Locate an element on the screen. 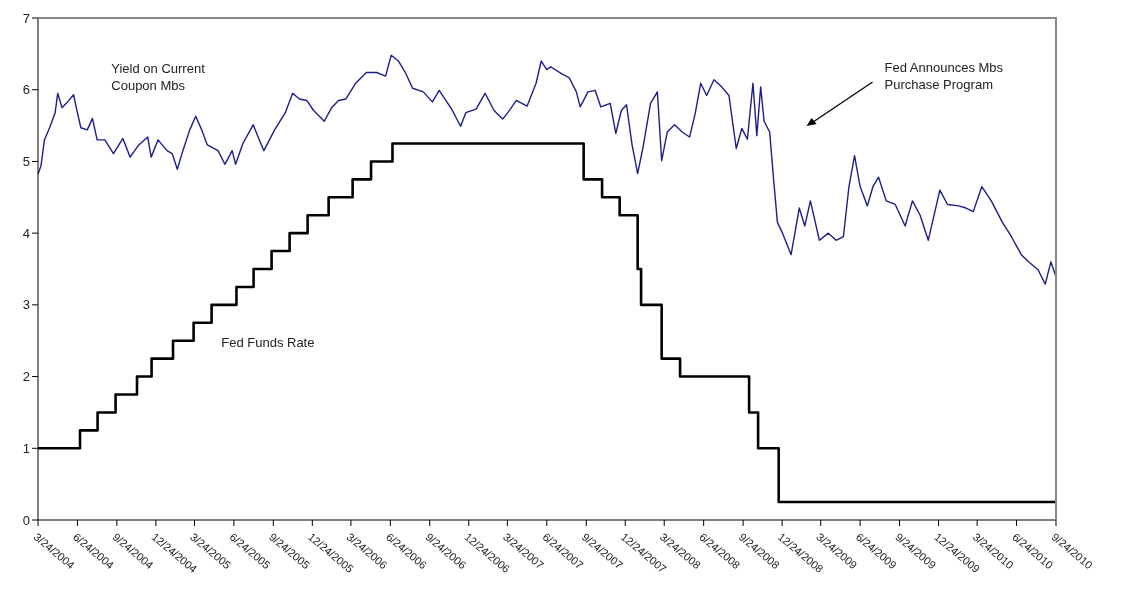 This screenshot has width=1128, height=600. y-tick-label: 2 is located at coordinates (26, 377).